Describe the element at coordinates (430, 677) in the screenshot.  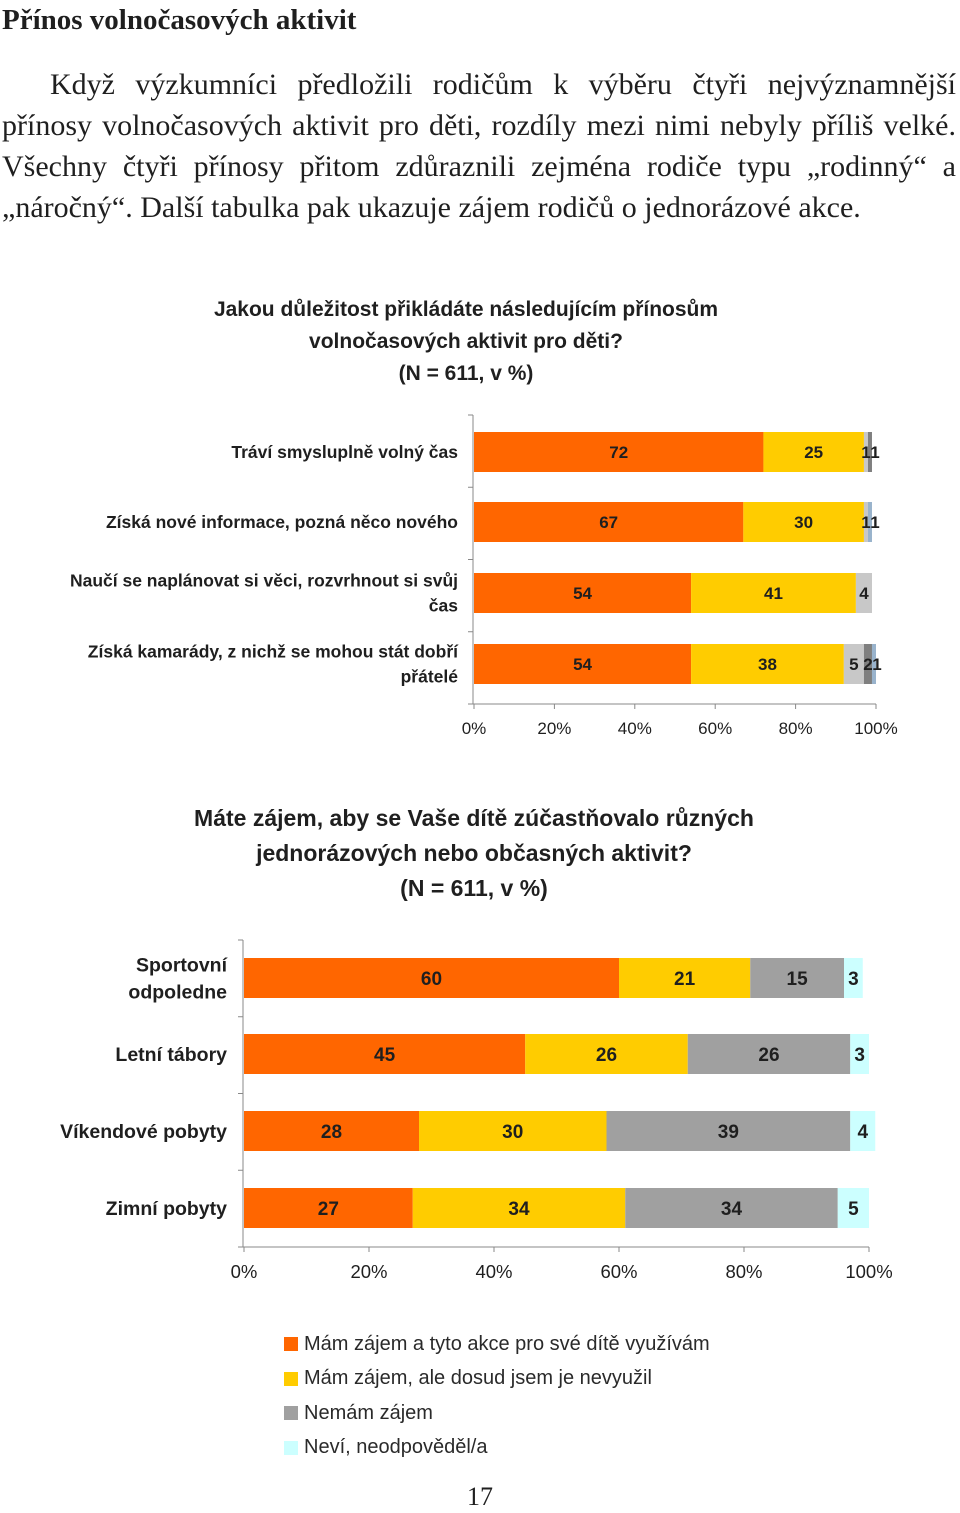
I see `category-label: přátelé` at that location.